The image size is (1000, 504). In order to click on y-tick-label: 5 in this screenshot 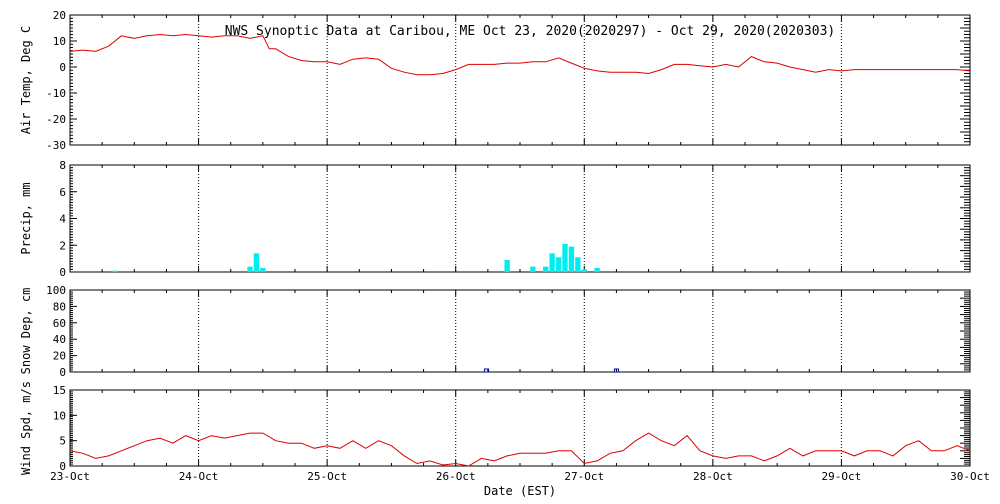, I will do `click(62, 441)`.